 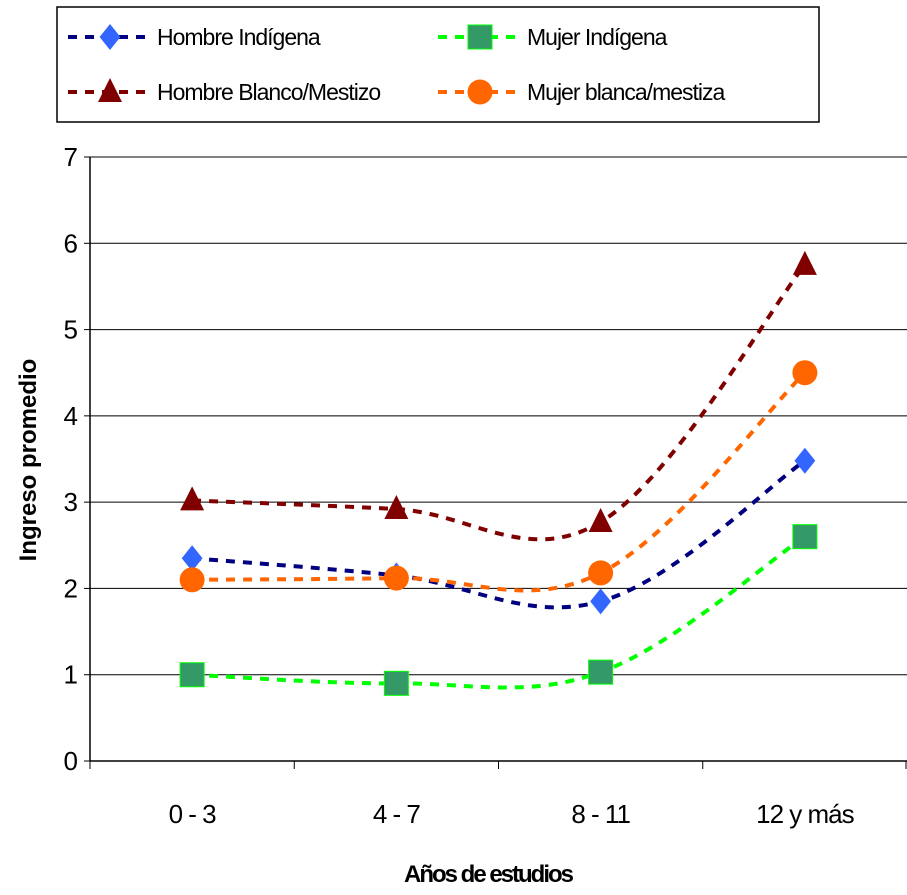 What do you see at coordinates (239, 37) in the screenshot?
I see `legend-label: Hombre Indígena` at bounding box center [239, 37].